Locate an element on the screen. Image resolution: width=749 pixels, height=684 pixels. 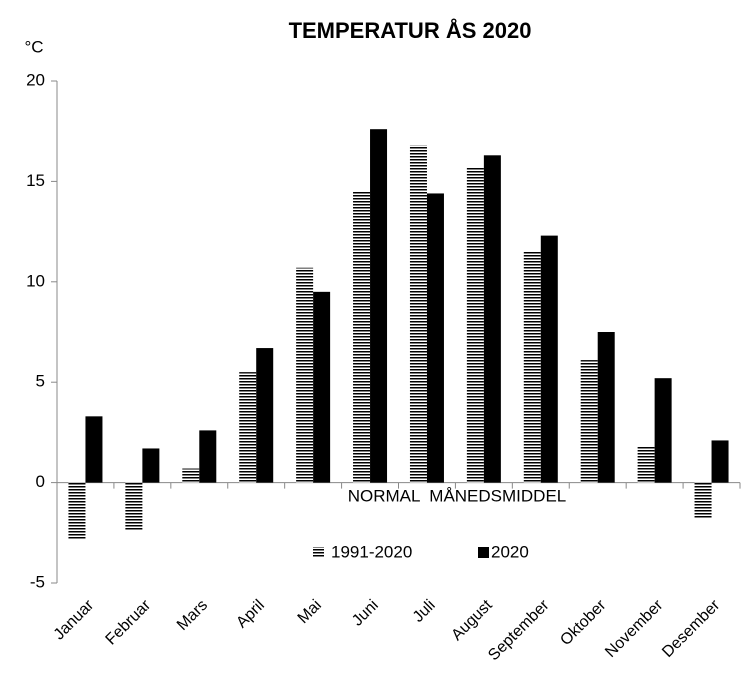
x-tick-label: April is located at coordinates (250, 614).